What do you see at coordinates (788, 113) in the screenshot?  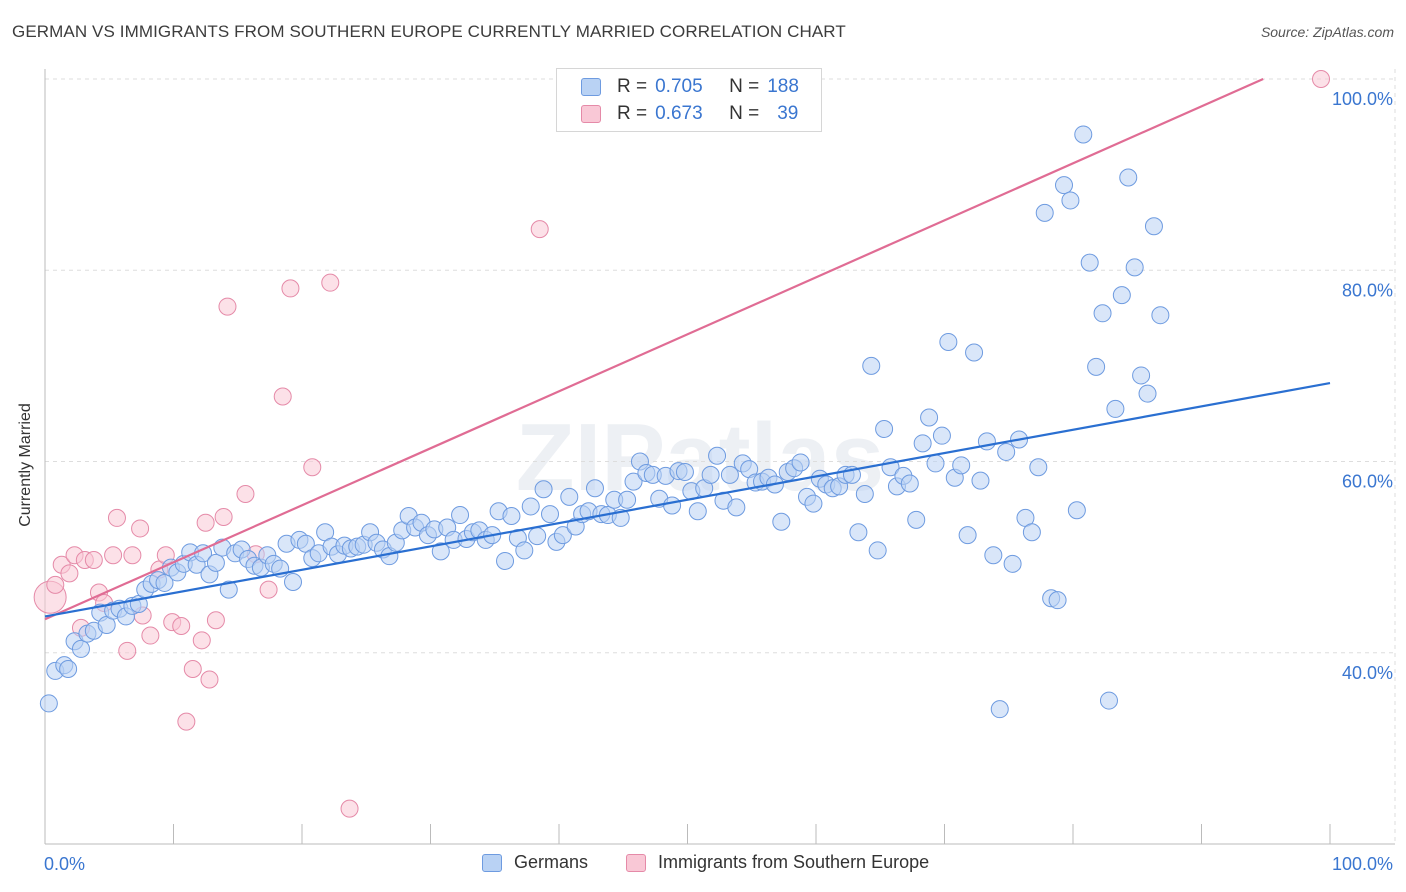 I see `immigrants-n-value: 39` at bounding box center [788, 113].